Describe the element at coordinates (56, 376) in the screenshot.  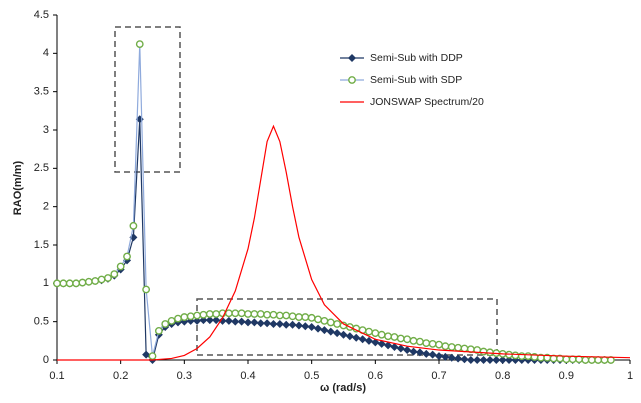
I see `x-tick-label: 0.1` at that location.